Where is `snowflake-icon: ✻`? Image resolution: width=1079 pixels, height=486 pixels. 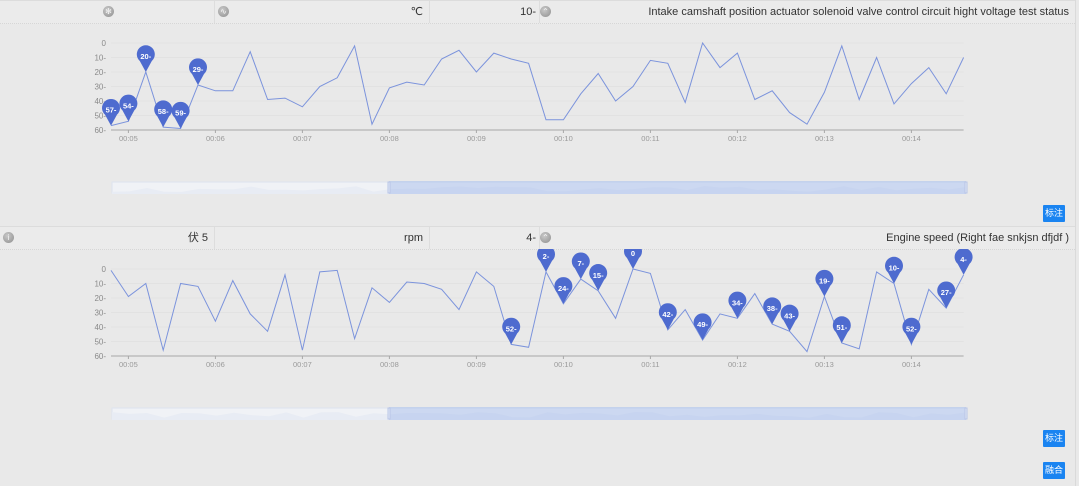
snowflake-icon: ✻ is located at coordinates (108, 11).